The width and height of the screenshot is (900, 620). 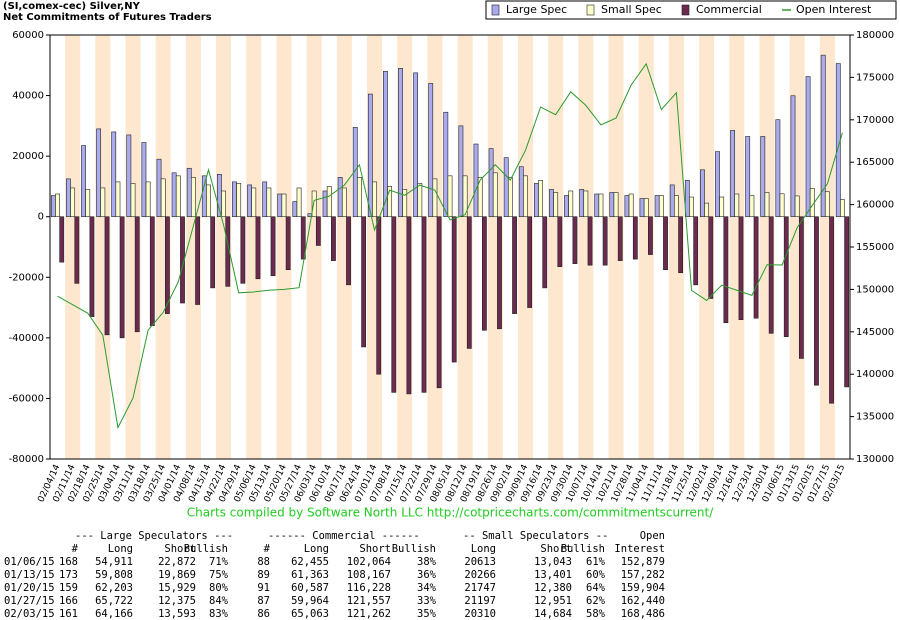 What do you see at coordinates (29, 601) in the screenshot?
I see `table-cell: 01/27/15` at bounding box center [29, 601].